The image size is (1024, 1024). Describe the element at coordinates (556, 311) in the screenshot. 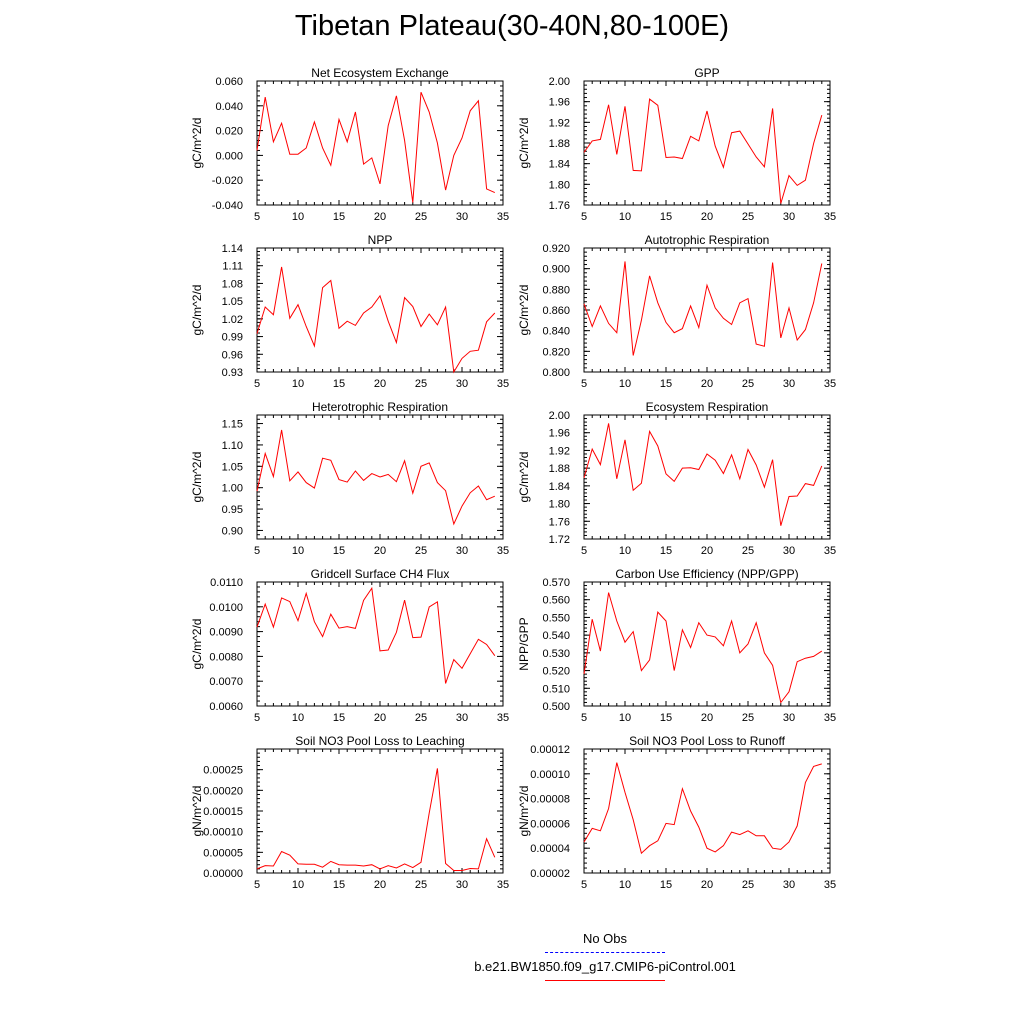

I see `y-tick-label: 0.860` at that location.